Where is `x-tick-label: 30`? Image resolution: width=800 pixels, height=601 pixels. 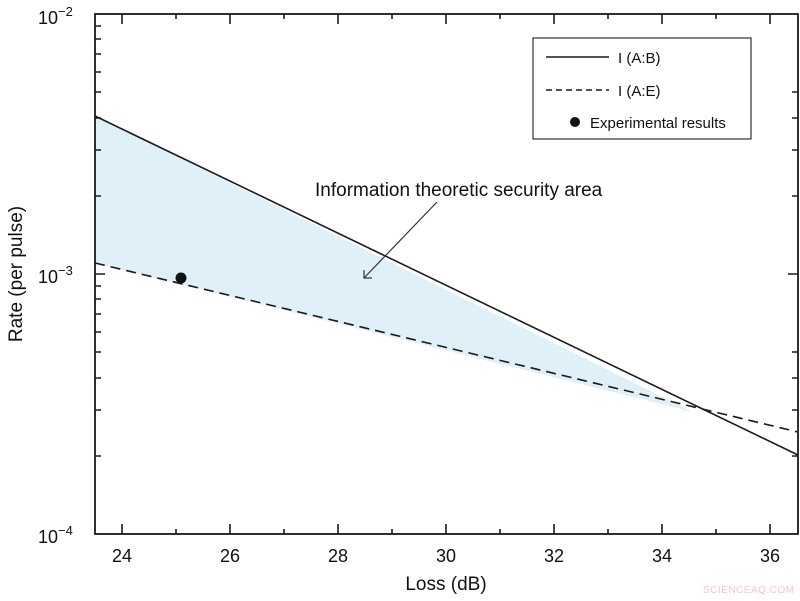 x-tick-label: 30 is located at coordinates (446, 556).